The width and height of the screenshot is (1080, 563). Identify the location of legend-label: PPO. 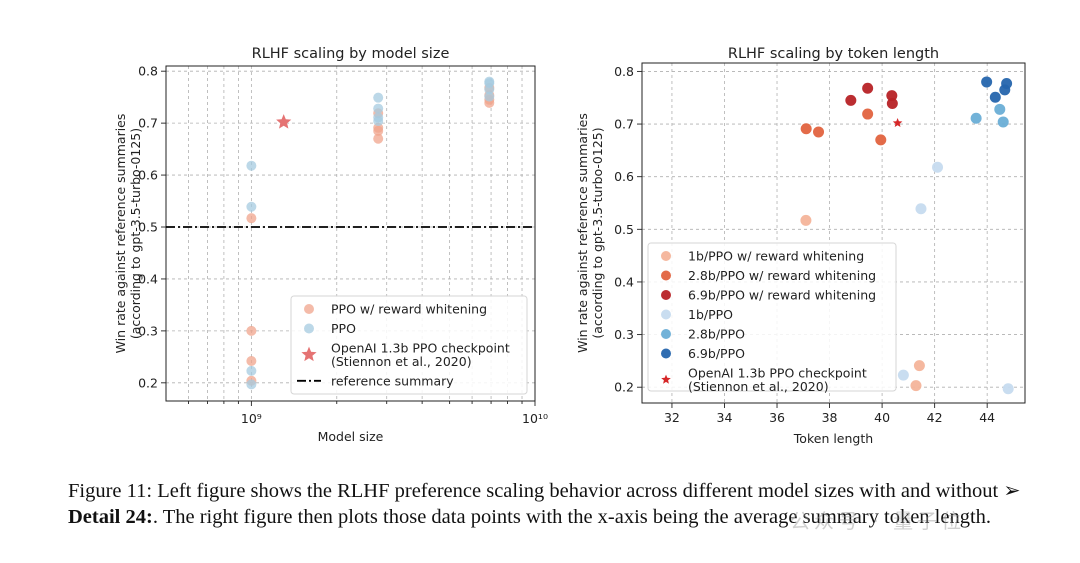
(343, 328).